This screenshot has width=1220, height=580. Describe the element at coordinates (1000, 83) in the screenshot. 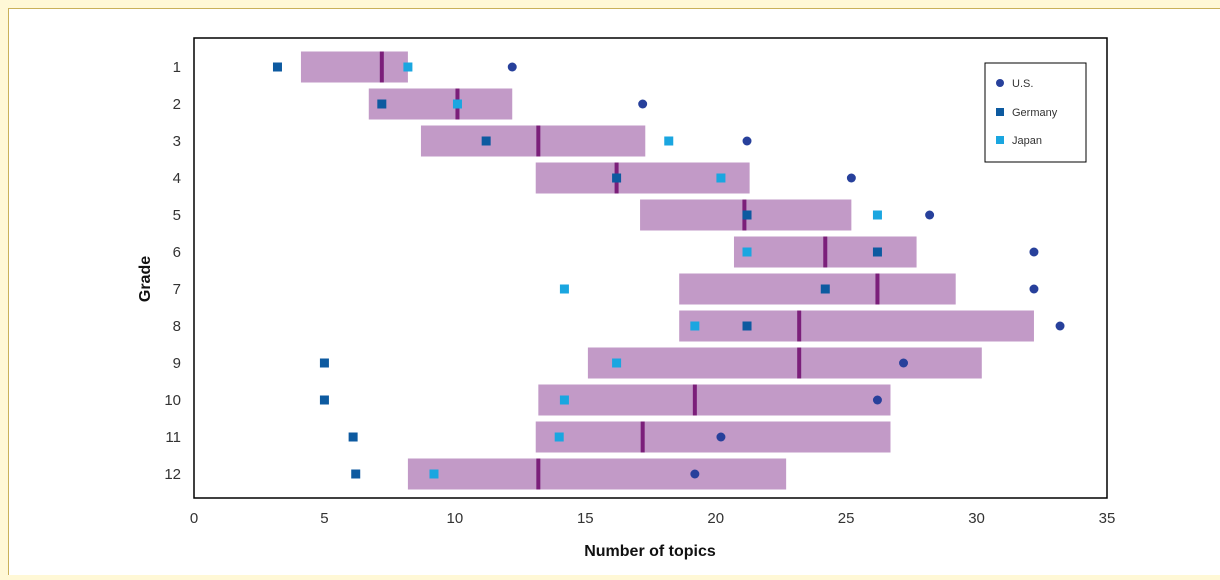

I see `legend-us-marker` at that location.